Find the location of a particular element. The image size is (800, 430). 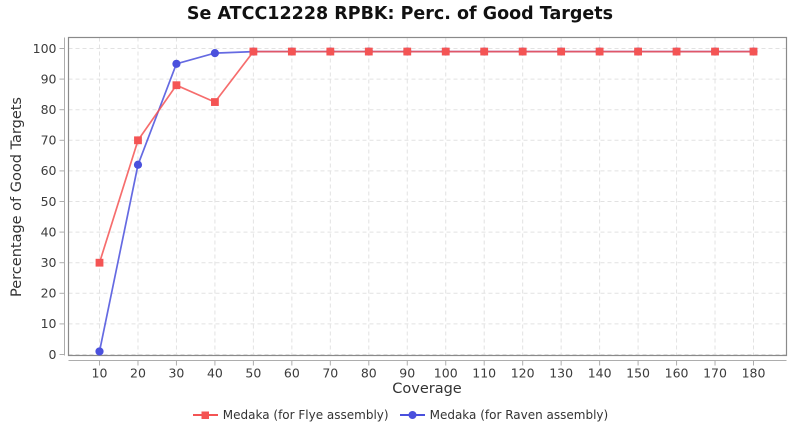

raven-legend-circle is located at coordinates (412, 415).